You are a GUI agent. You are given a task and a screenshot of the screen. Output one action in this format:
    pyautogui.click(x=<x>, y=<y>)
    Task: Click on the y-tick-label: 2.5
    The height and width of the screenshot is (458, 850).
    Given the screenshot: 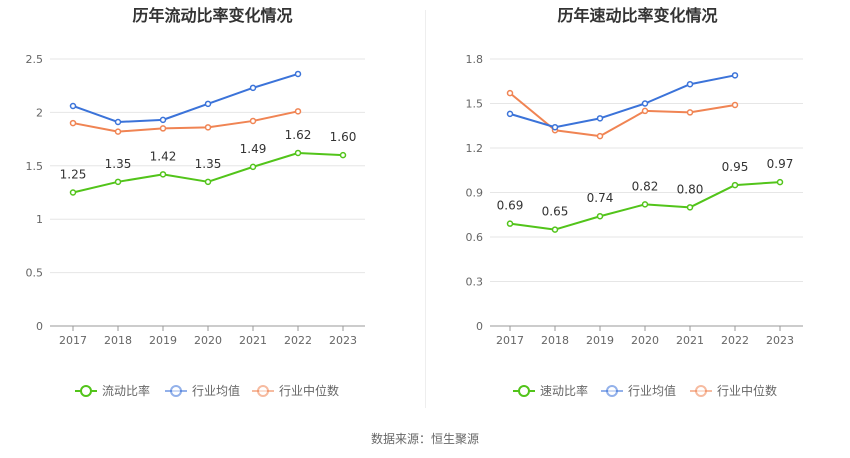 What is the action you would take?
    pyautogui.click(x=35, y=59)
    